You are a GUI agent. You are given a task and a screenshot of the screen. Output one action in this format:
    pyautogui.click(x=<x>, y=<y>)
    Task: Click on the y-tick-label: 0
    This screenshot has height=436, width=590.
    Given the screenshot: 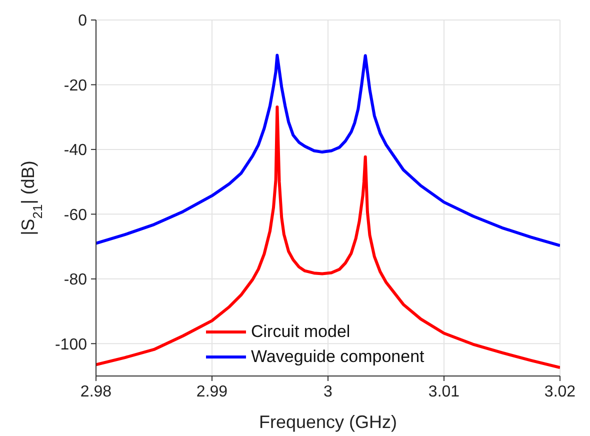 What is the action you would take?
    pyautogui.click(x=83, y=21)
    